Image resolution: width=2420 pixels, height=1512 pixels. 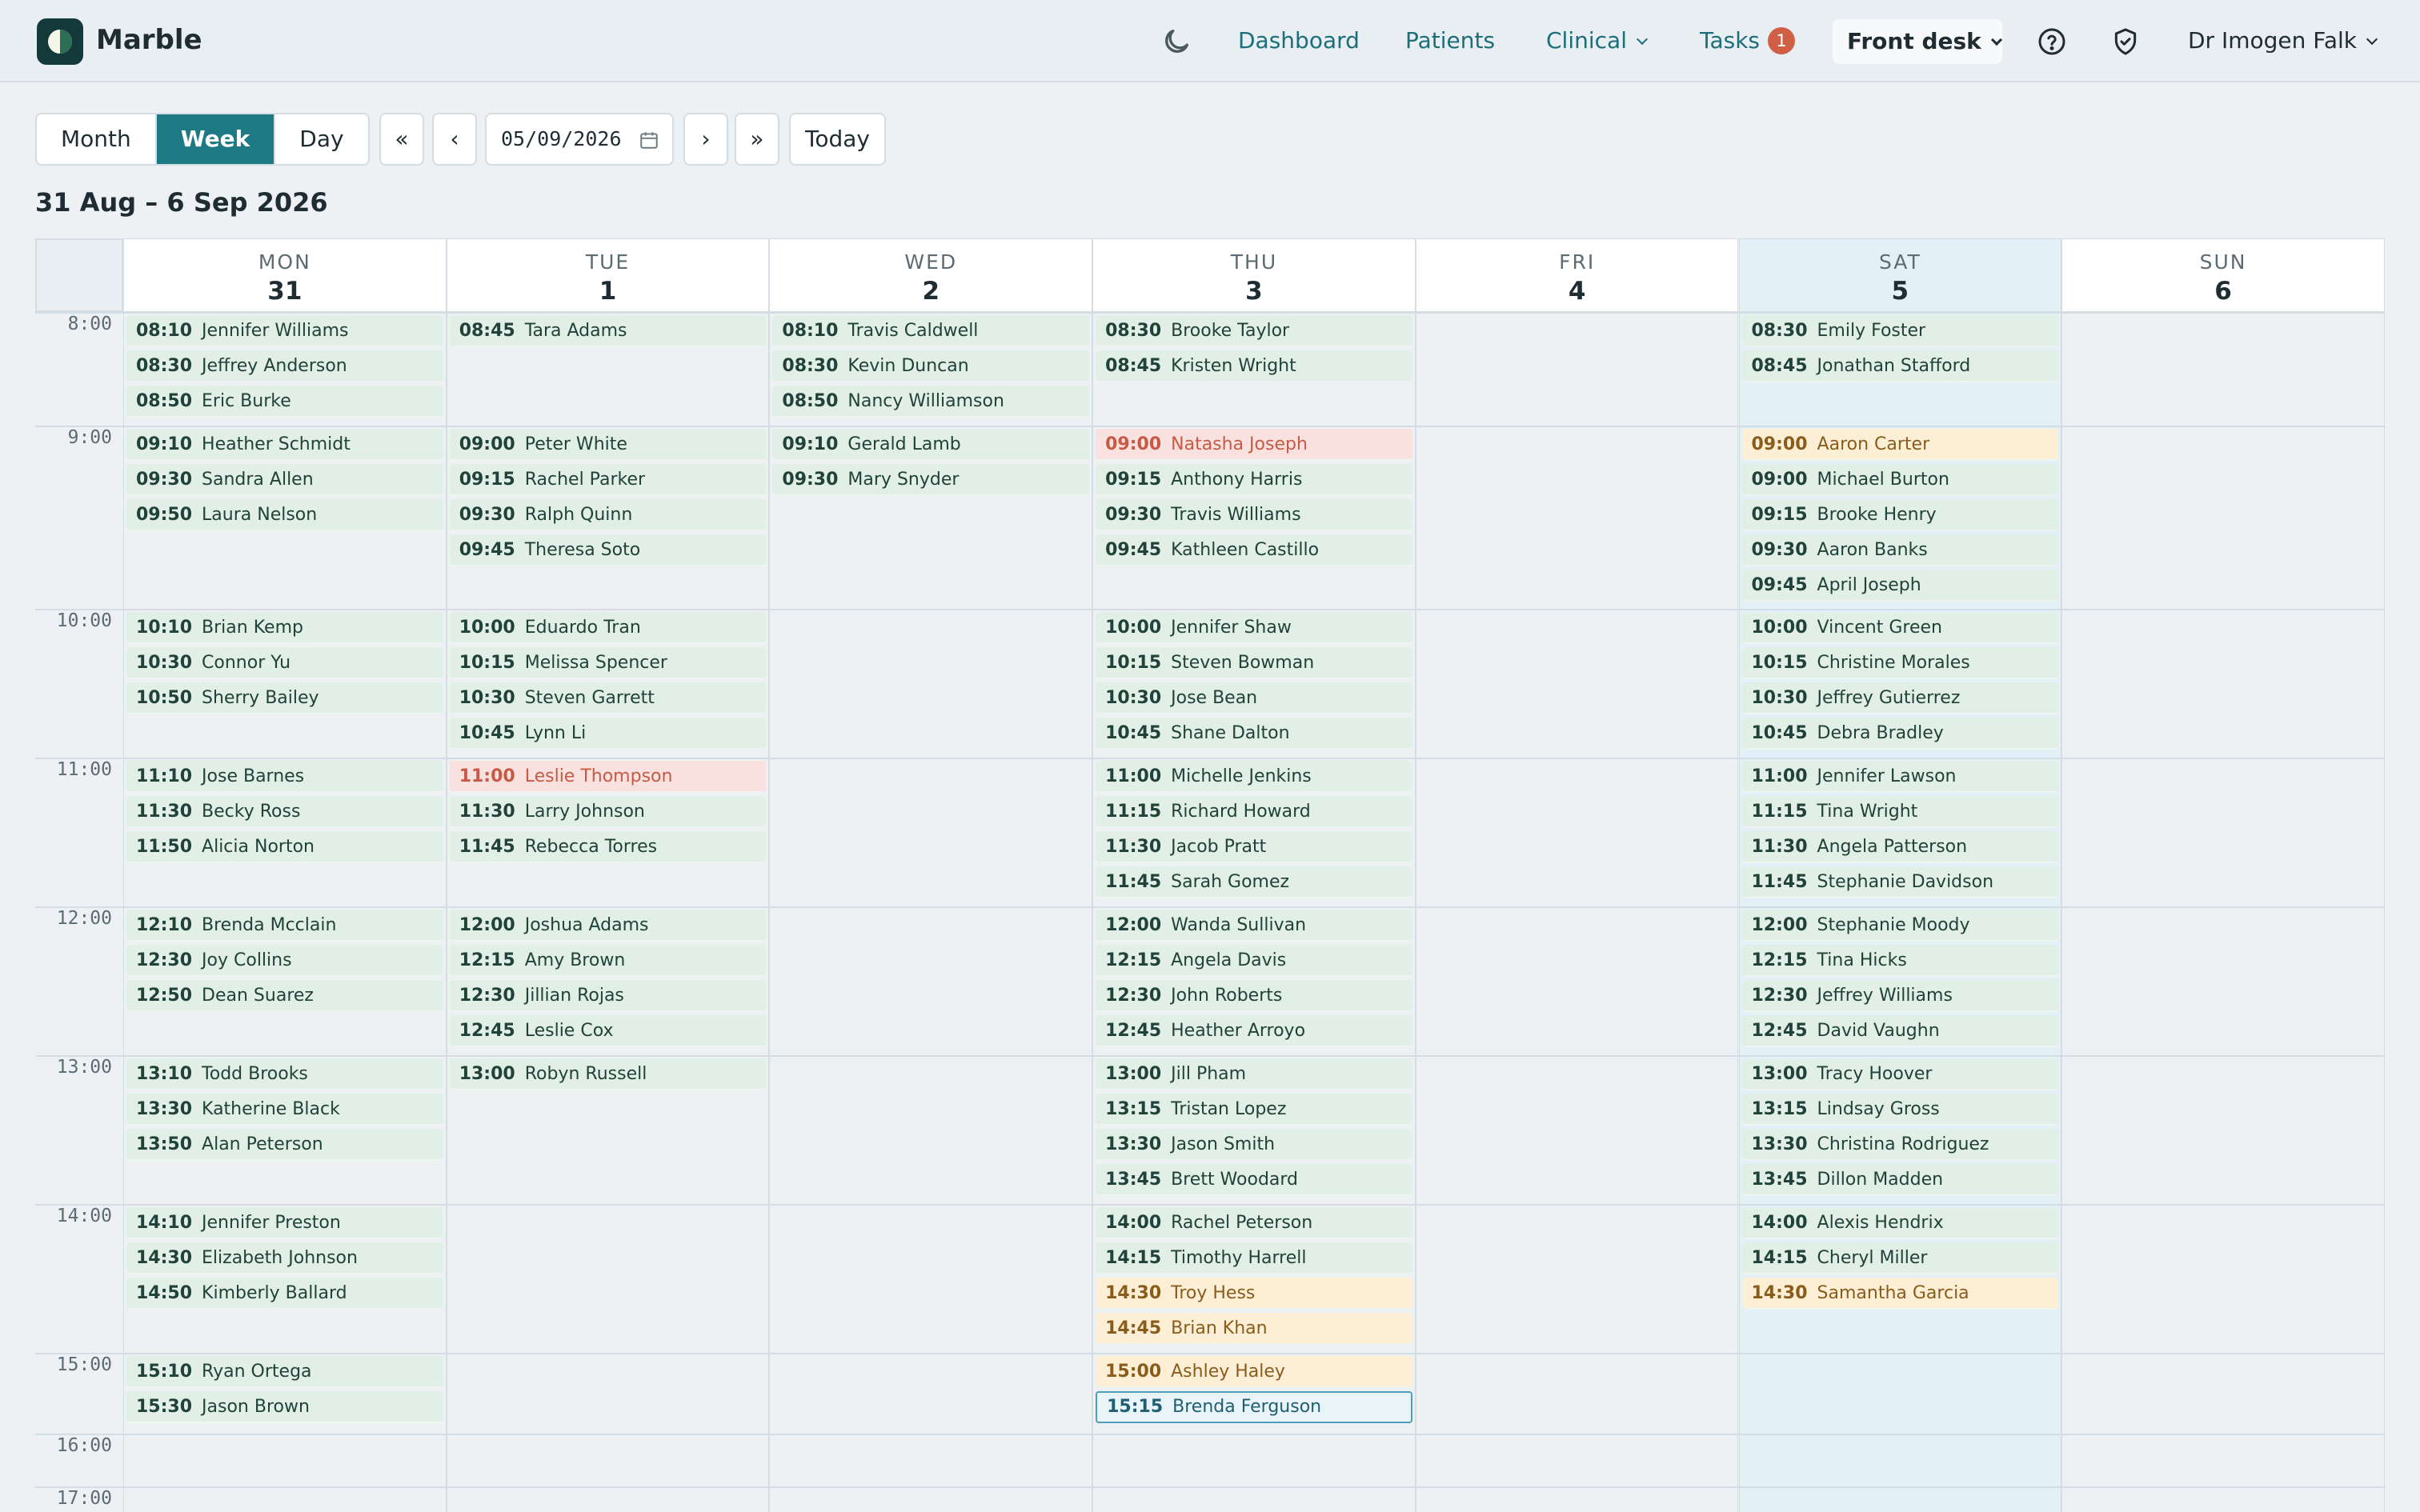 What do you see at coordinates (608, 847) in the screenshot?
I see `appointment-block: 11:45 Rebecca Torres` at bounding box center [608, 847].